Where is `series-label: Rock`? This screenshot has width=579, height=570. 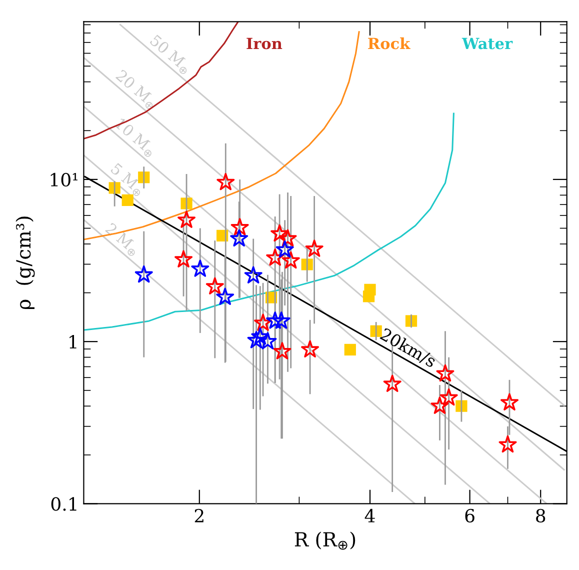
series-label: Rock is located at coordinates (389, 43).